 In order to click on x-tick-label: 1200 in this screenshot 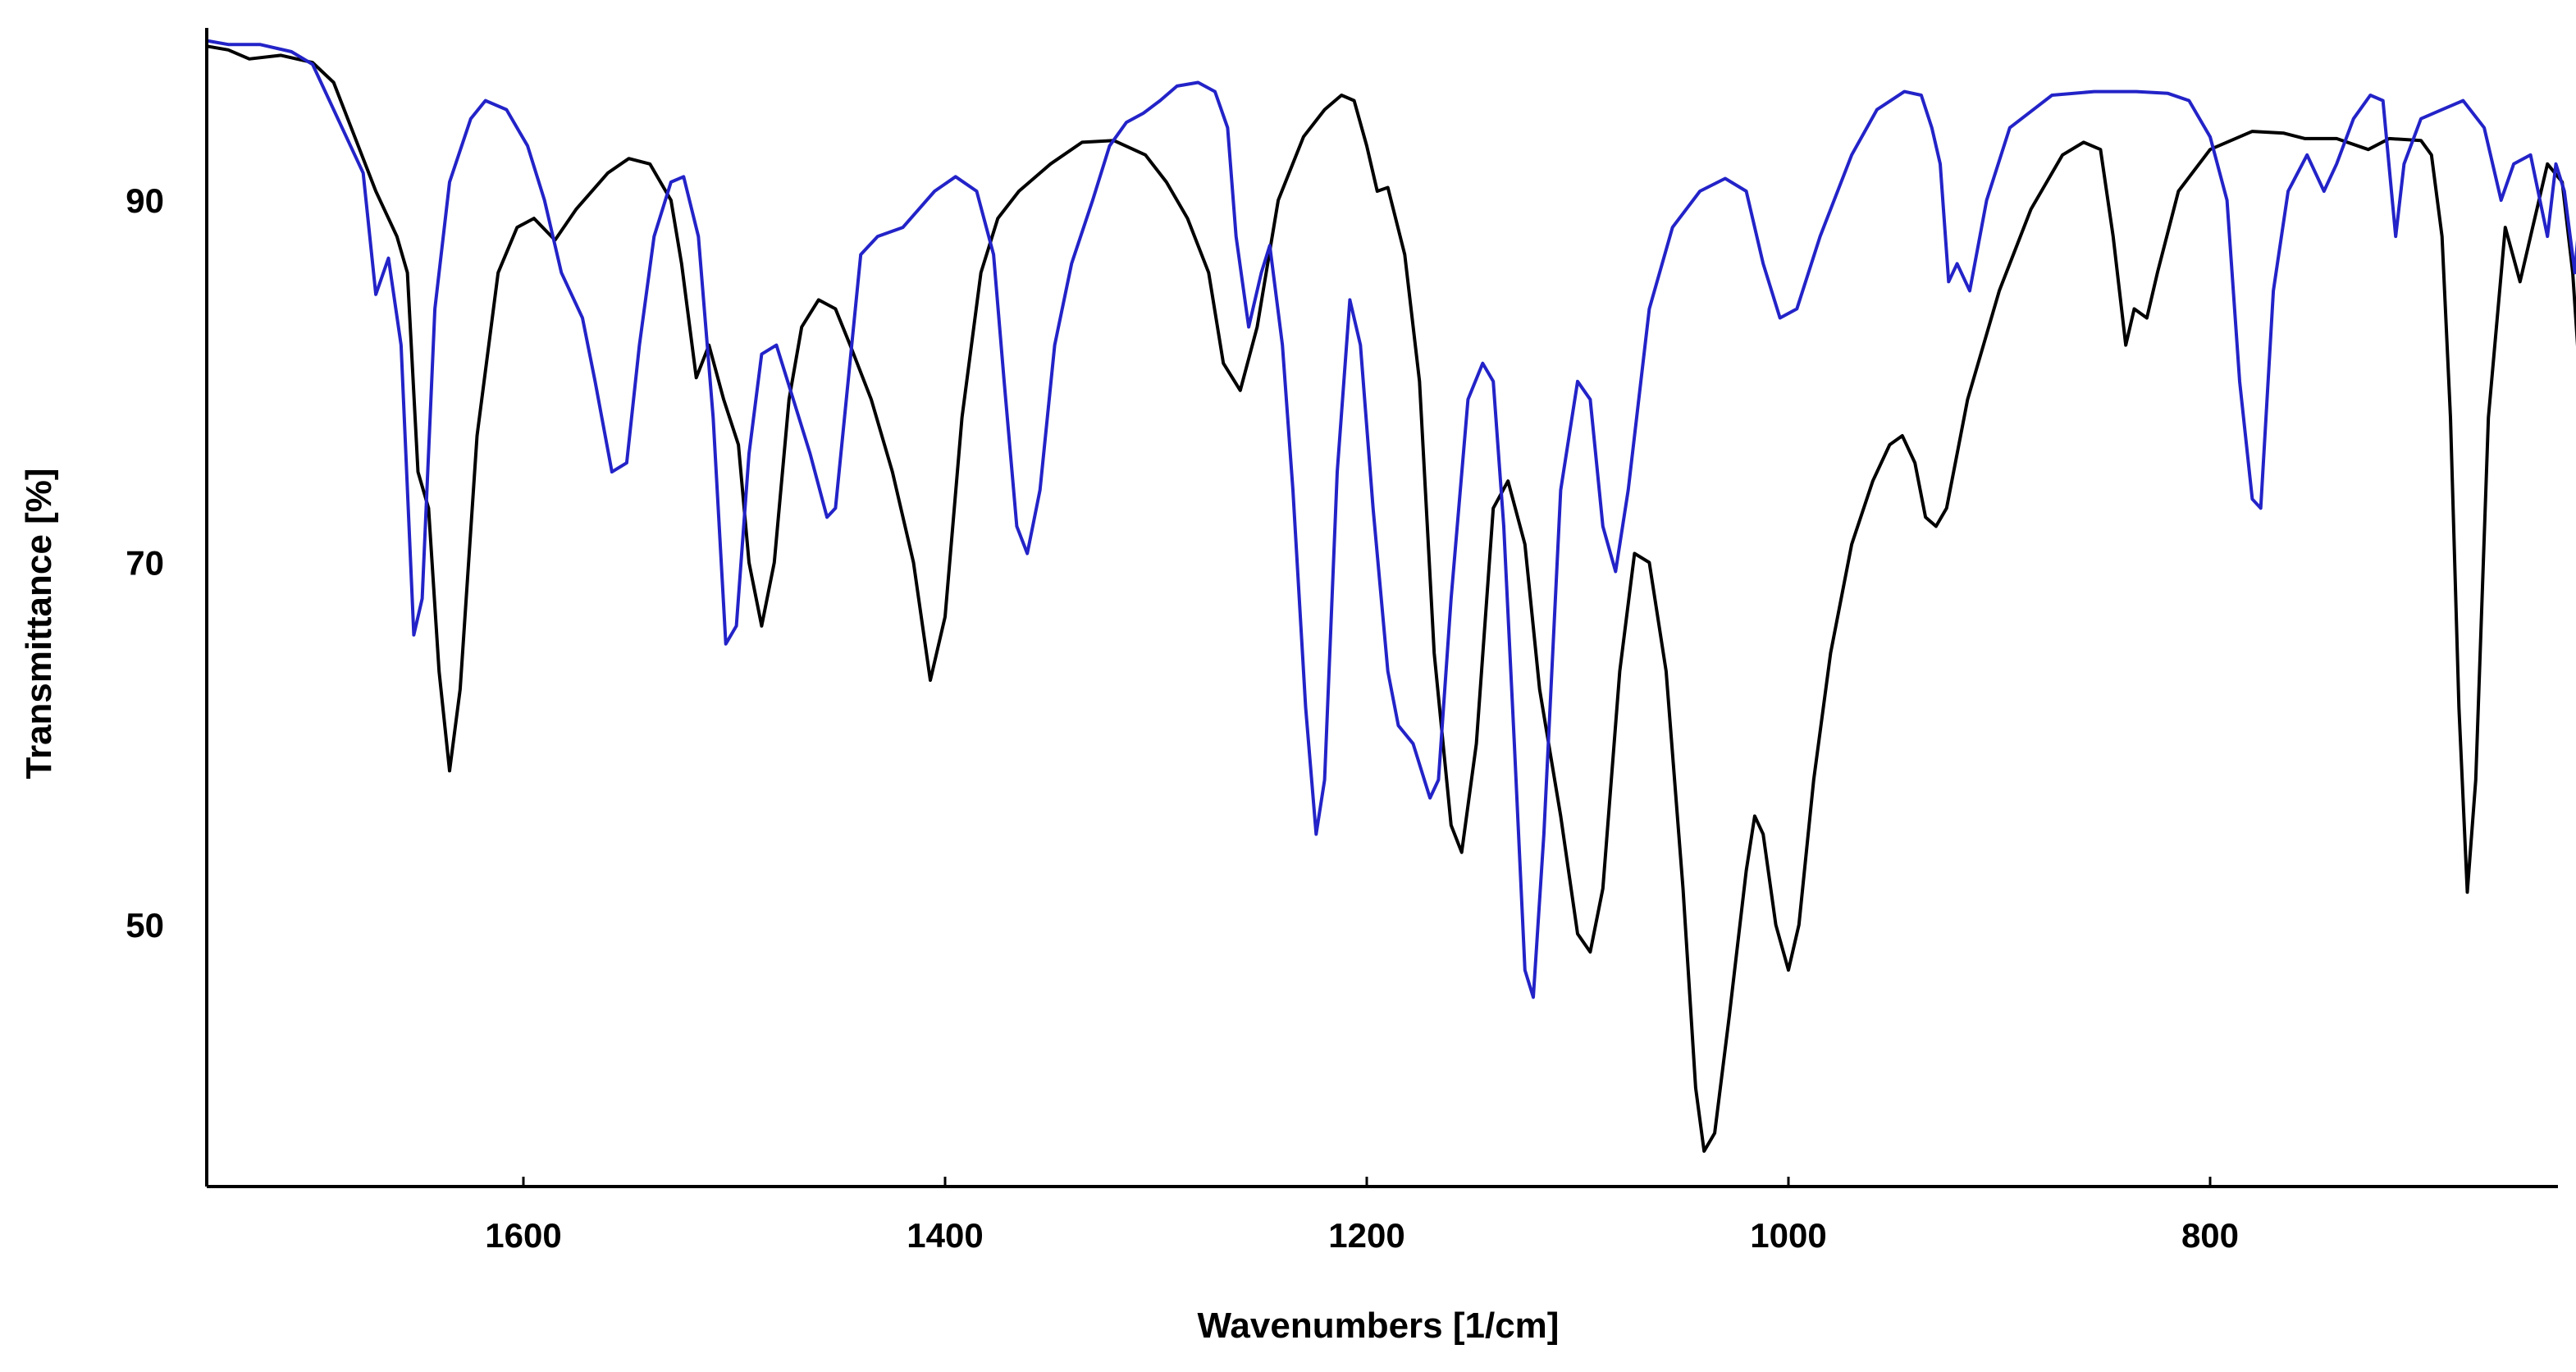, I will do `click(1366, 1235)`.